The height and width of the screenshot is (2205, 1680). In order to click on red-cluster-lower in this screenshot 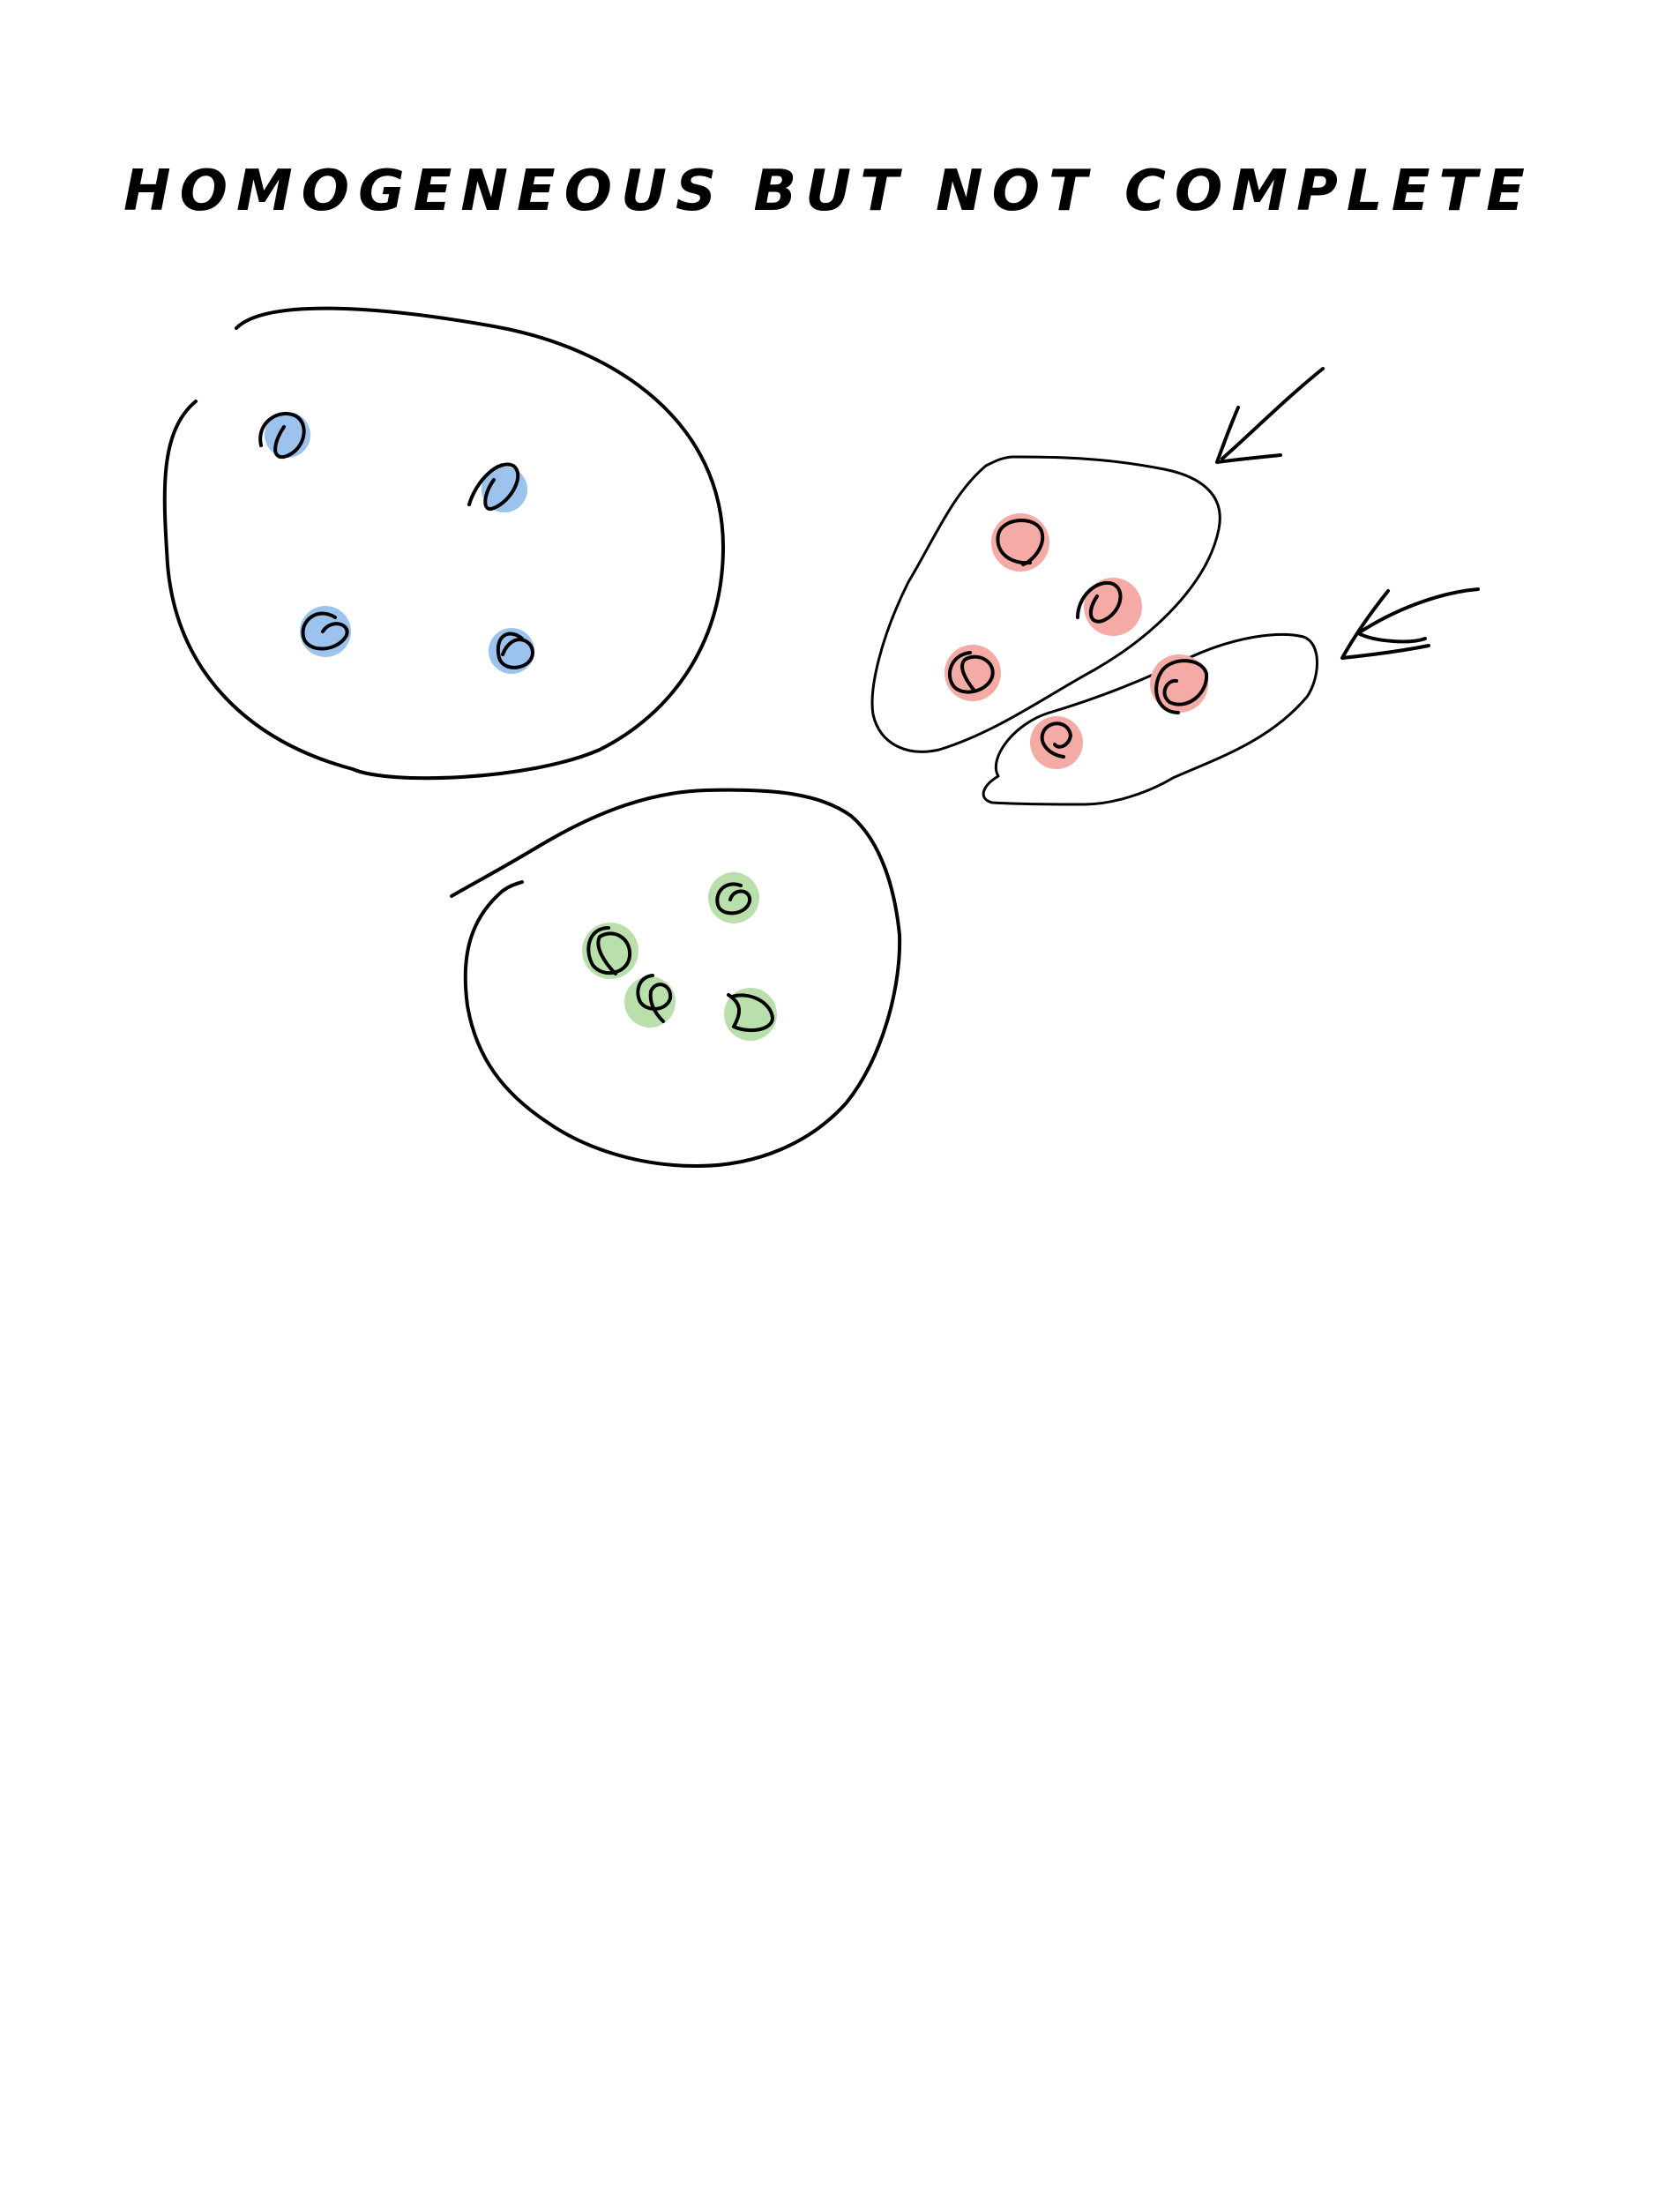, I will do `click(1150, 719)`.